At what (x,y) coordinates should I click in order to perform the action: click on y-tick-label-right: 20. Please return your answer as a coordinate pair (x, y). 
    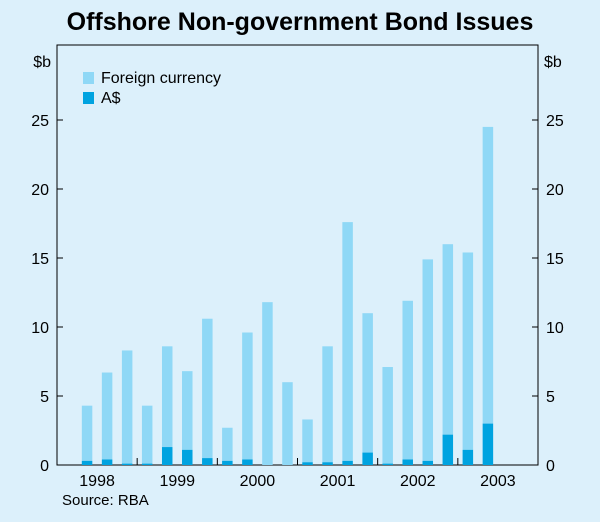
    Looking at the image, I should click on (555, 190).